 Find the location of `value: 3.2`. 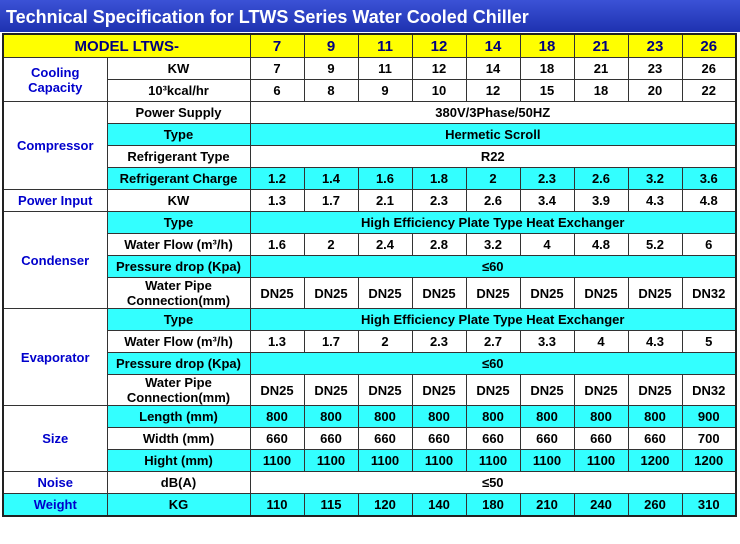

value: 3.2 is located at coordinates (493, 244).